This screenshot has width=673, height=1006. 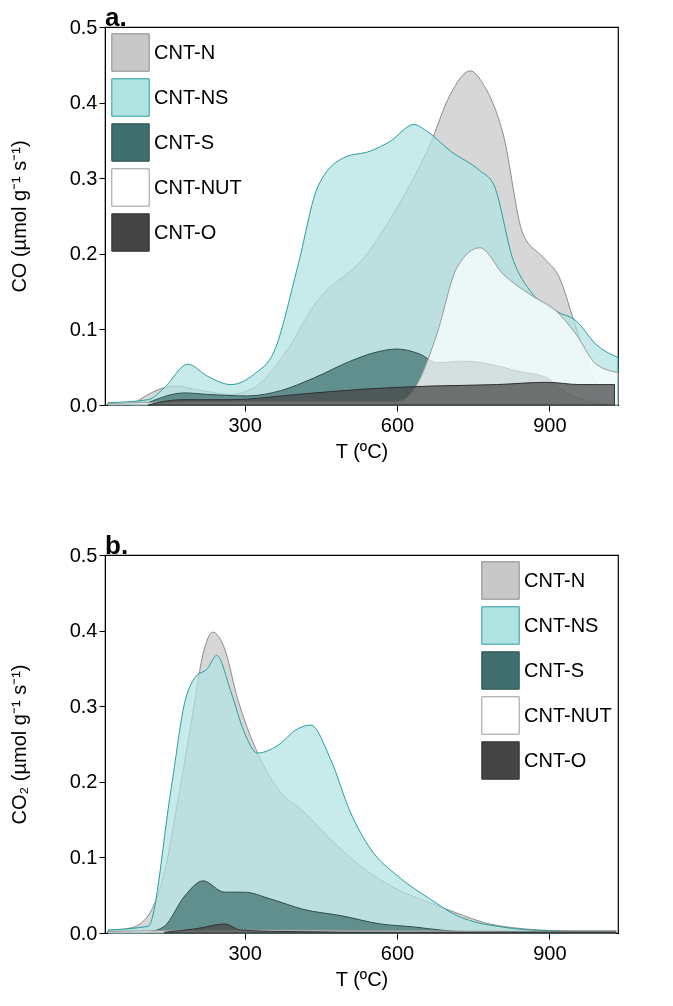 I want to click on chart-title: b., so click(x=117, y=545).